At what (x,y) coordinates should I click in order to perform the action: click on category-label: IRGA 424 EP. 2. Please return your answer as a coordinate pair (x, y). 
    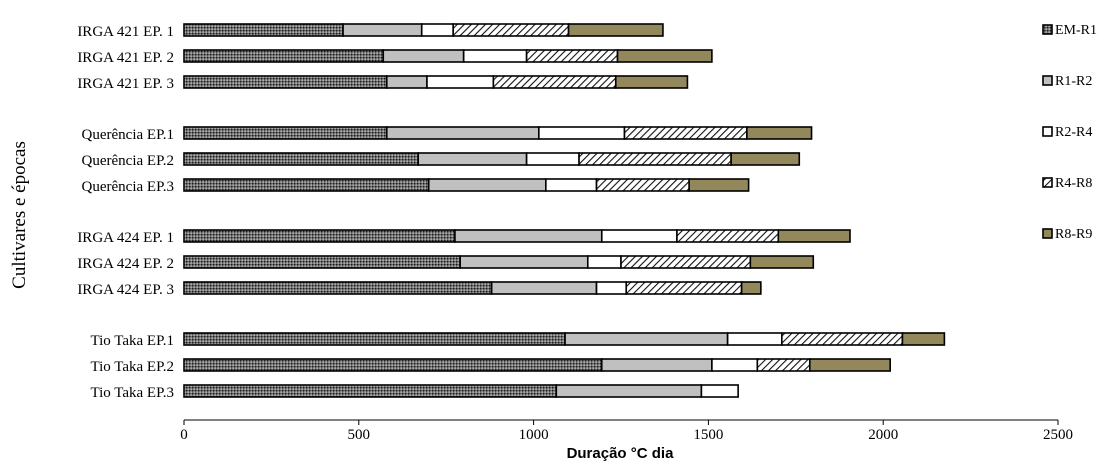
    Looking at the image, I should click on (125, 264).